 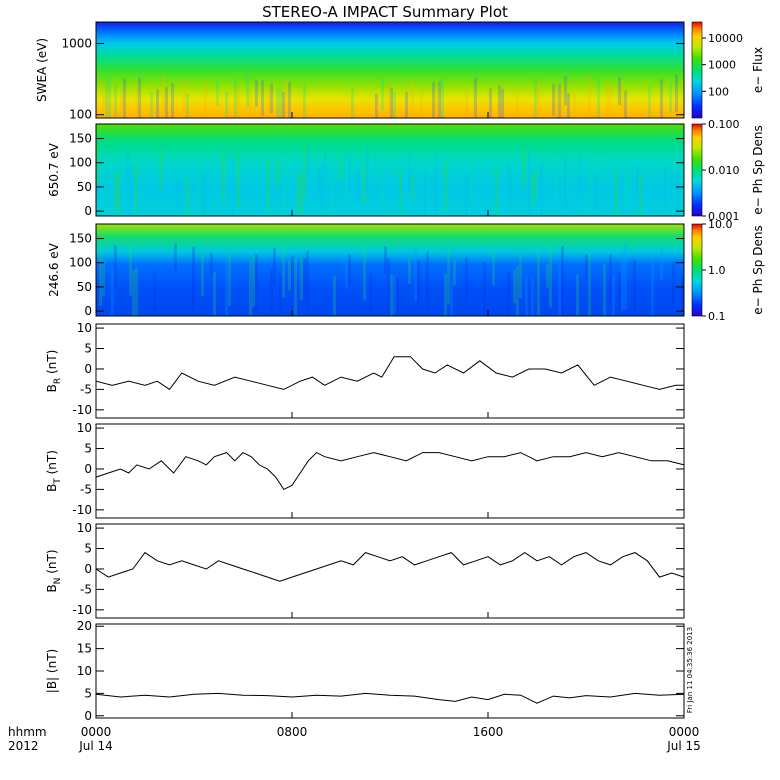 I want to click on br-ytick-label: -10, so click(x=82, y=410).